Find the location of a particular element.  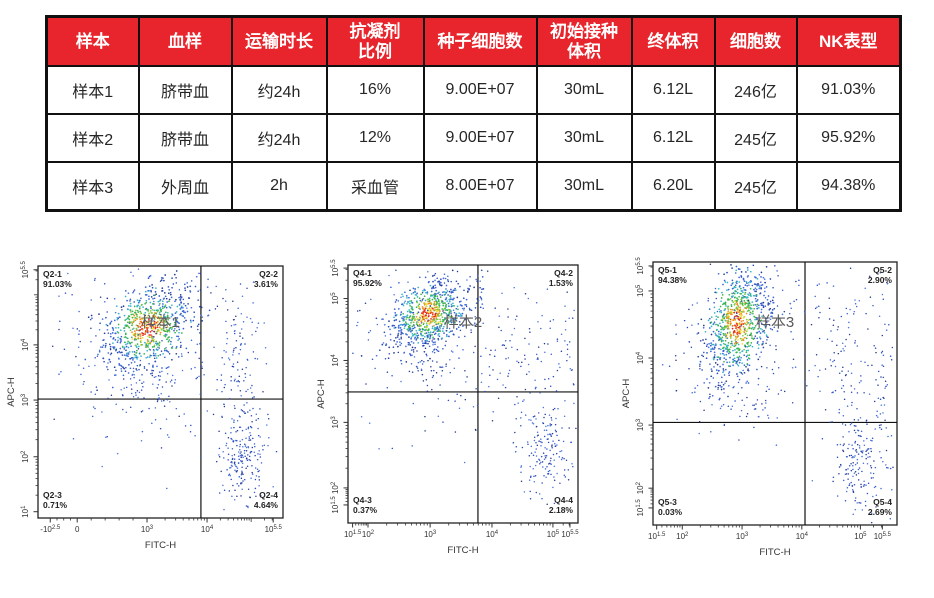

table-header-cell: 细胞数 is located at coordinates (755, 41).